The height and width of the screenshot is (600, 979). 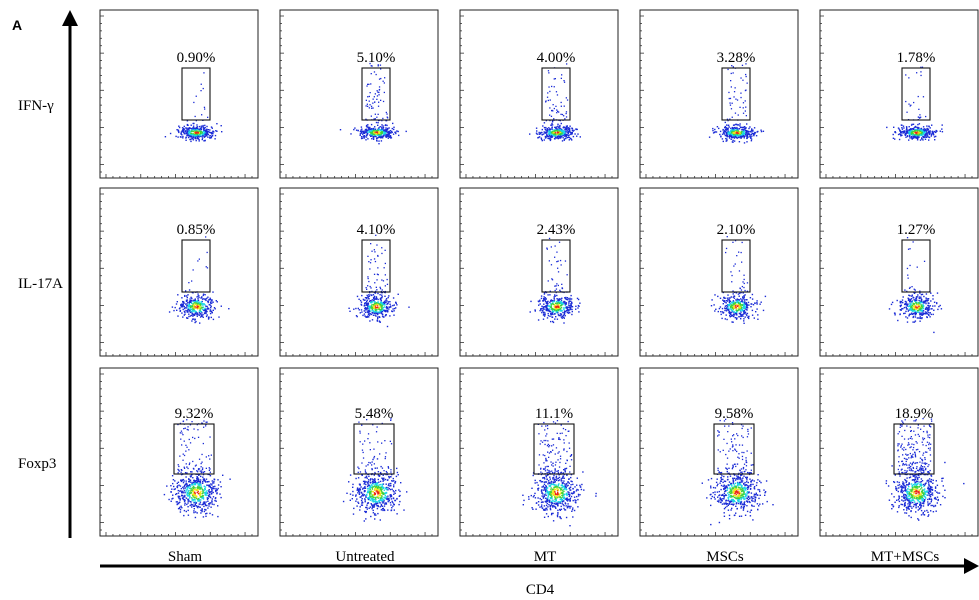 What do you see at coordinates (376, 58) in the screenshot?
I see `gate-percentage-label: 5.10%` at bounding box center [376, 58].